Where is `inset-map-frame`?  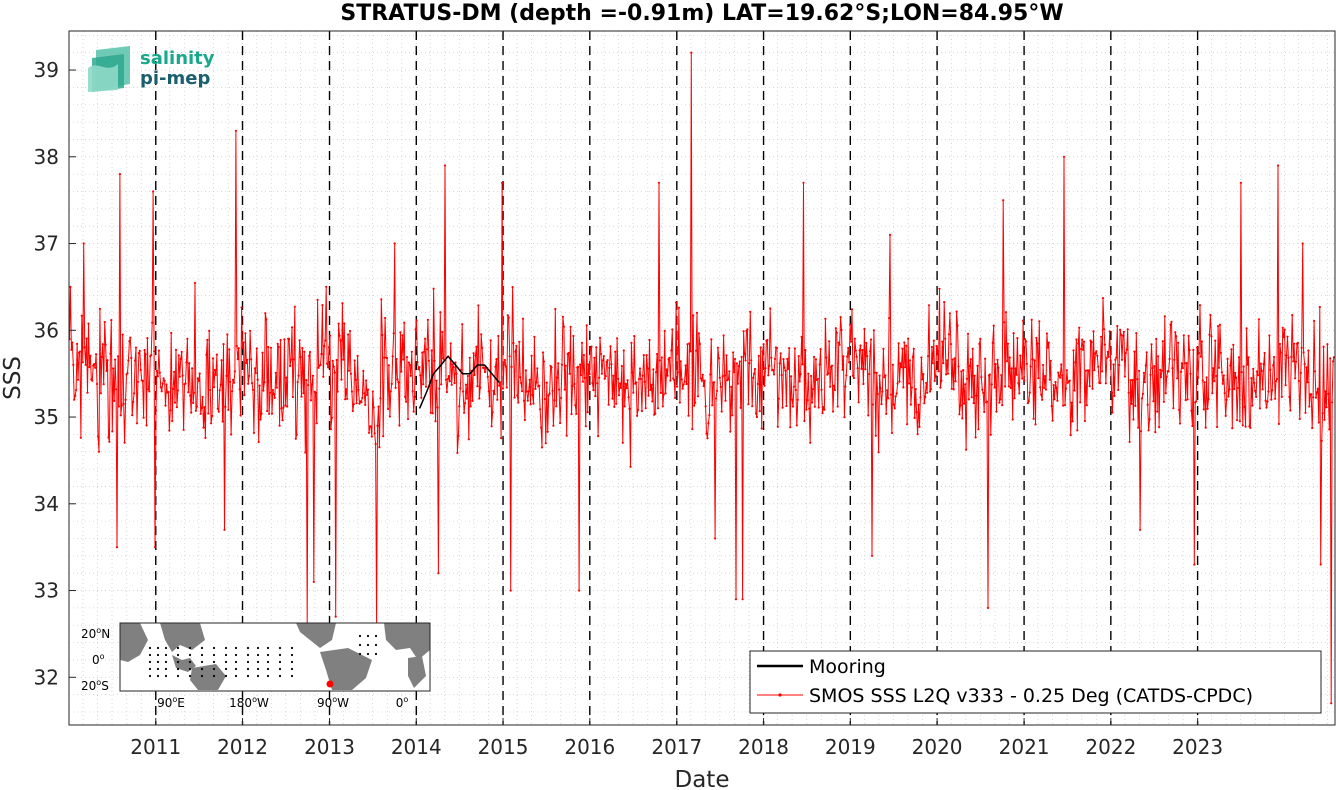
inset-map-frame is located at coordinates (275, 657).